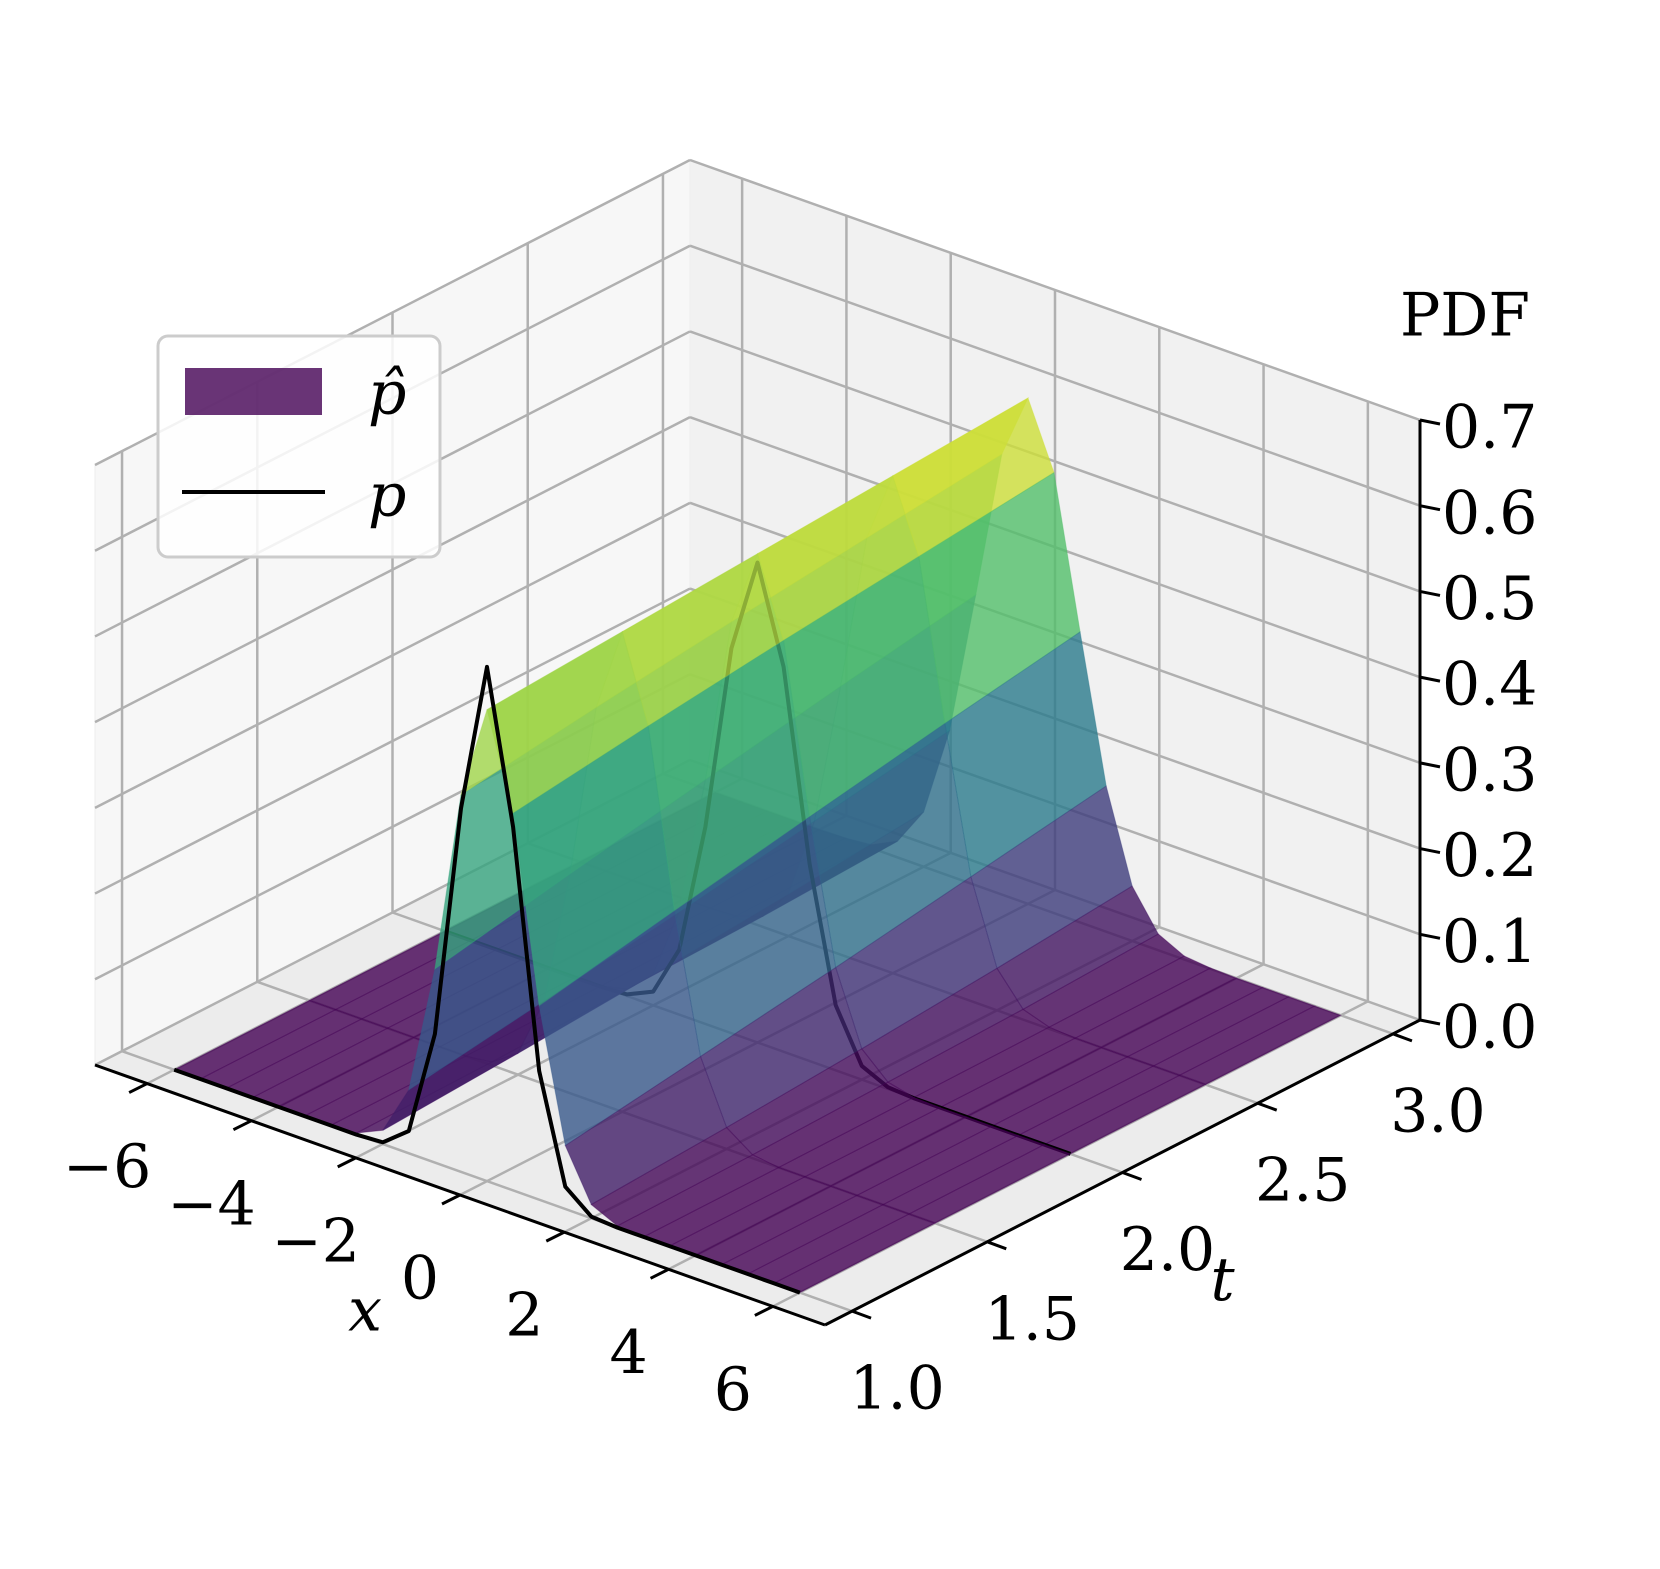  What do you see at coordinates (1167, 1250) in the screenshot?
I see `t-tick-label: 2.0` at bounding box center [1167, 1250].